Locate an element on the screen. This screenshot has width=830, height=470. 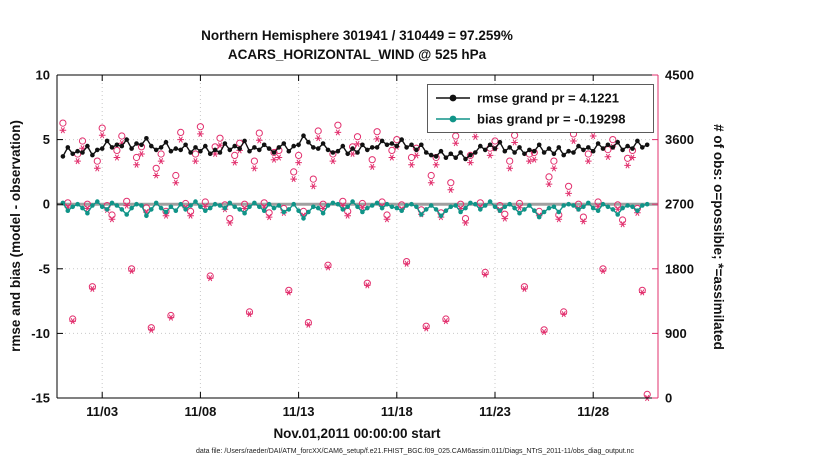
x-tick-label: 11/13 is located at coordinates (299, 411).